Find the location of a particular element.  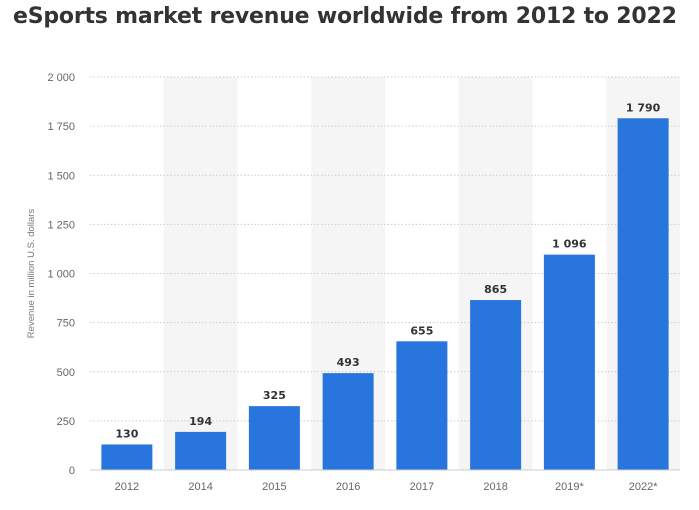

x-tick-label: 2018 is located at coordinates (495, 487).